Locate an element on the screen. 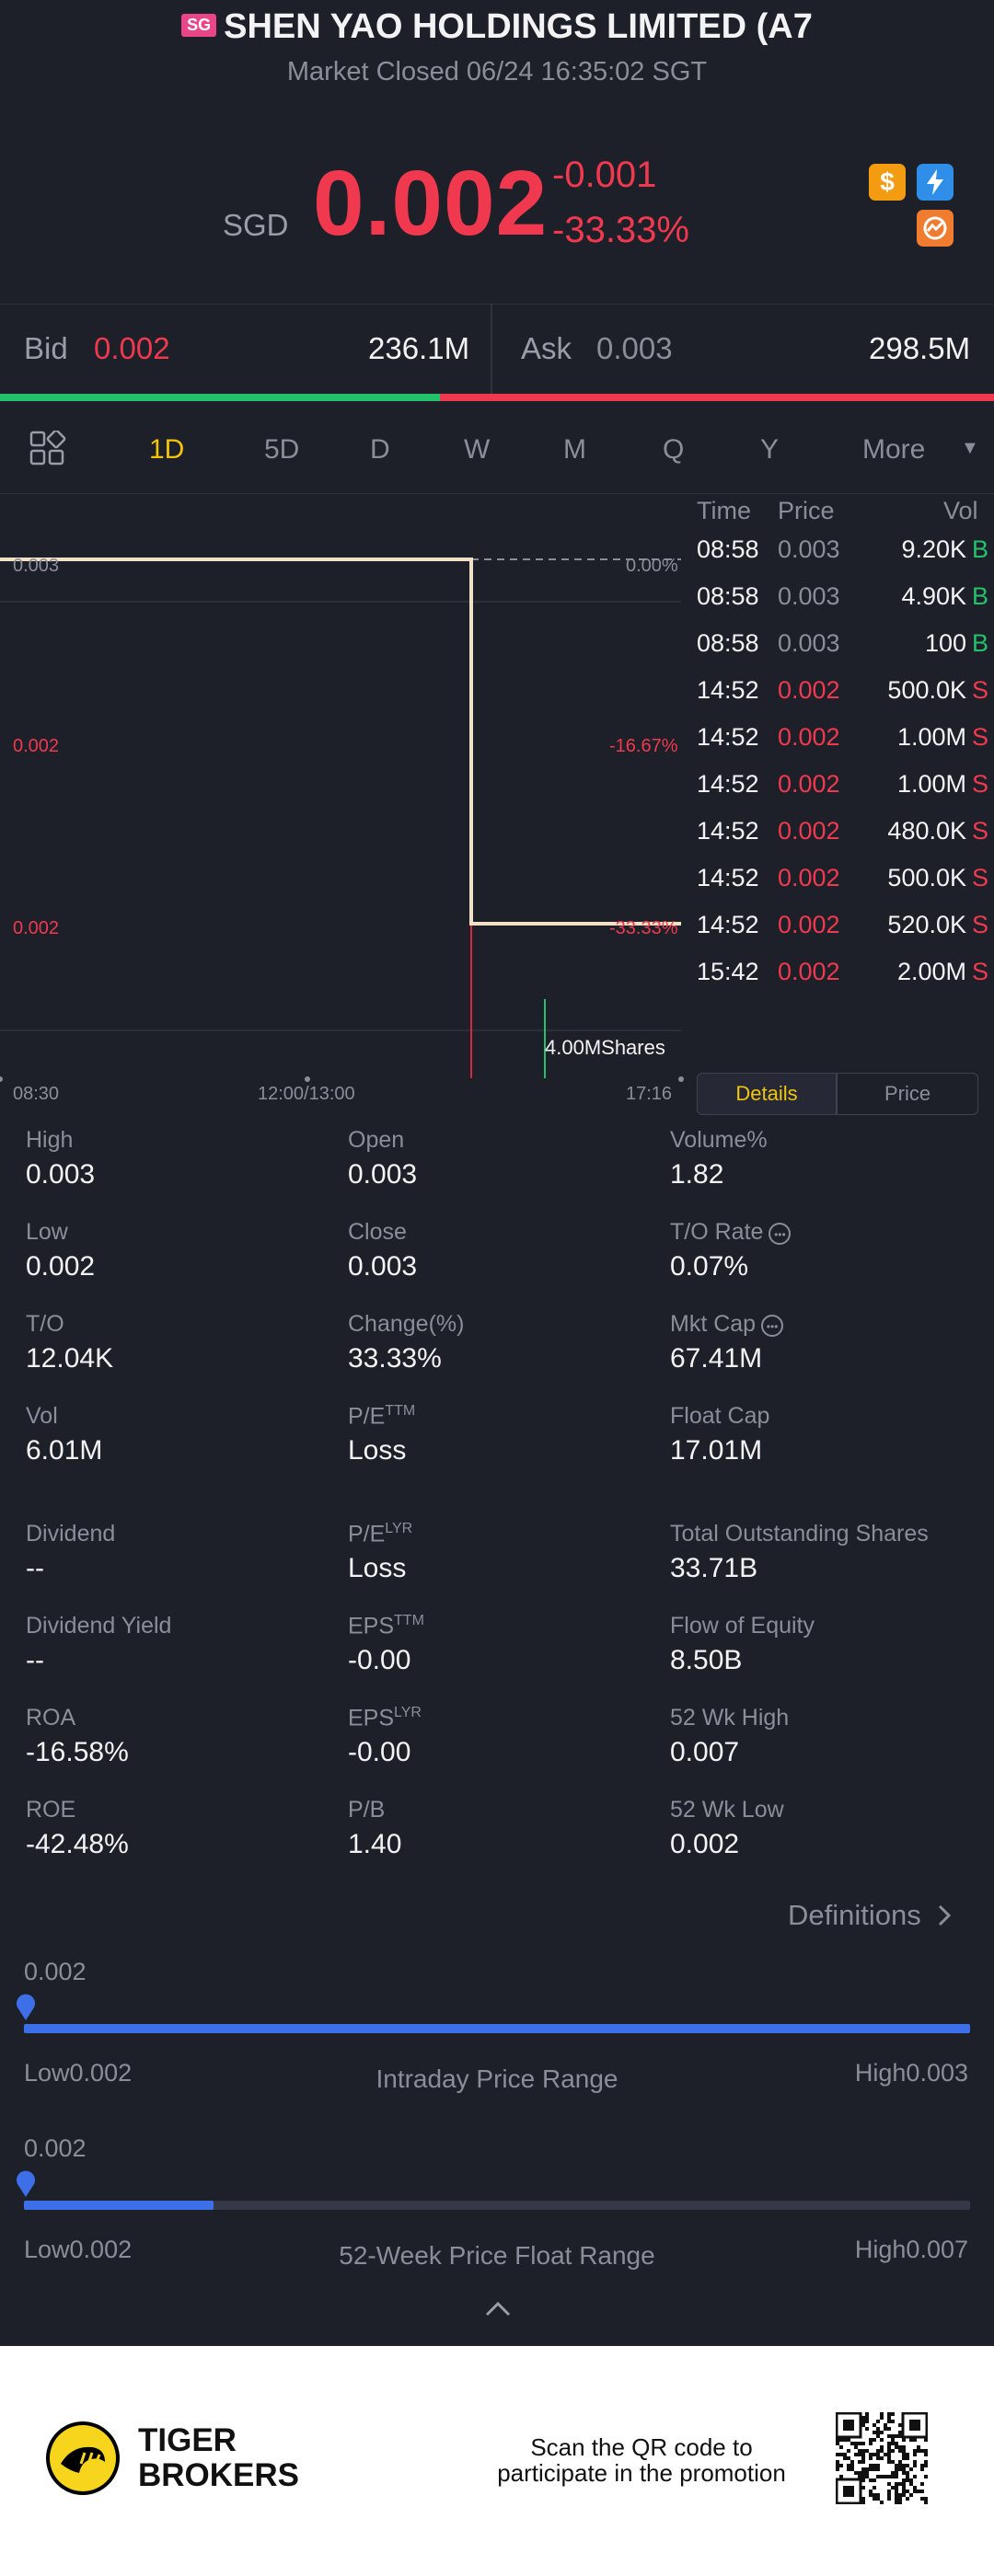 This screenshot has height=2576, width=994. tab-5d: 5D is located at coordinates (282, 449).